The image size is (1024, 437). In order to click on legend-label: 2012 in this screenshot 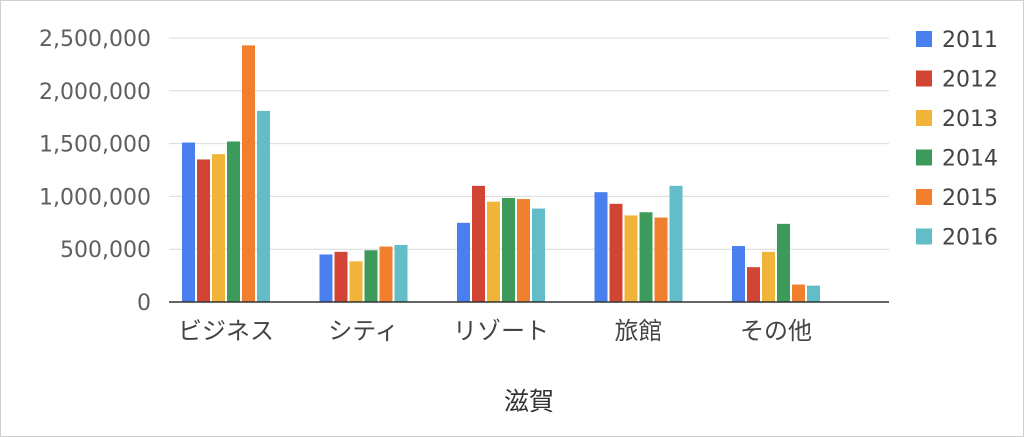, I will do `click(970, 80)`.